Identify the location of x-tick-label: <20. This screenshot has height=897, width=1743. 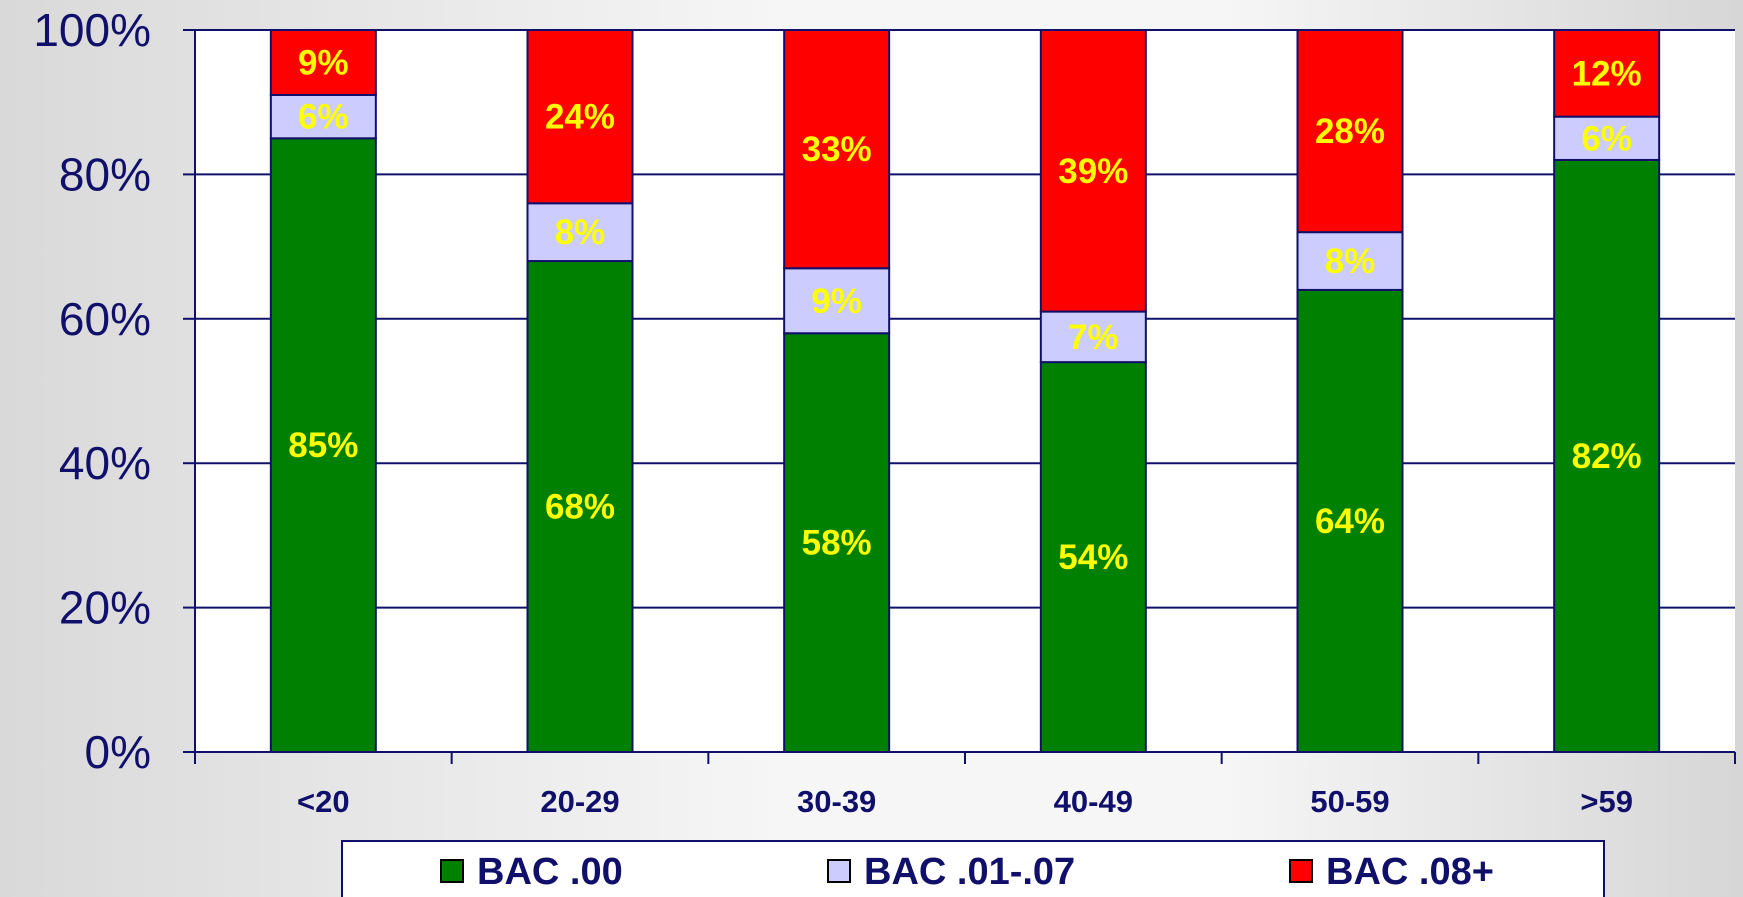
(323, 801).